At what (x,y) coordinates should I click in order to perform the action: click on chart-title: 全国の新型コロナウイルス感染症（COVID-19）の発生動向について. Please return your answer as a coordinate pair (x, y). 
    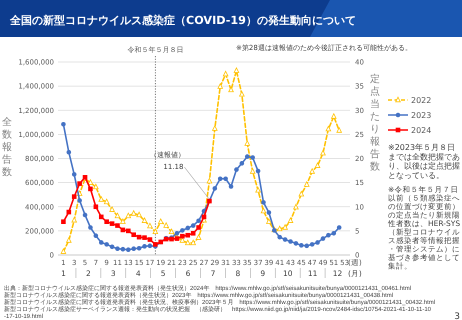
    Looking at the image, I should click on (182, 20).